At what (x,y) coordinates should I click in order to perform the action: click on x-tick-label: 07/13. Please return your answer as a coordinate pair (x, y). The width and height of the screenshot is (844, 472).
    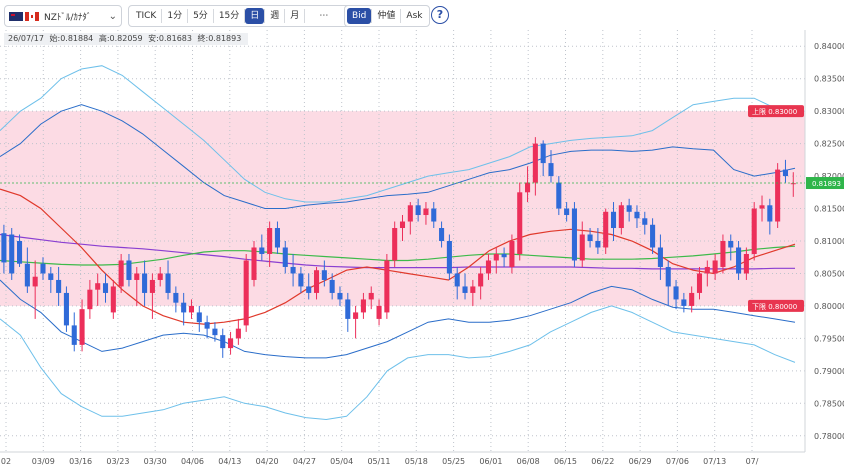
    Looking at the image, I should click on (714, 461).